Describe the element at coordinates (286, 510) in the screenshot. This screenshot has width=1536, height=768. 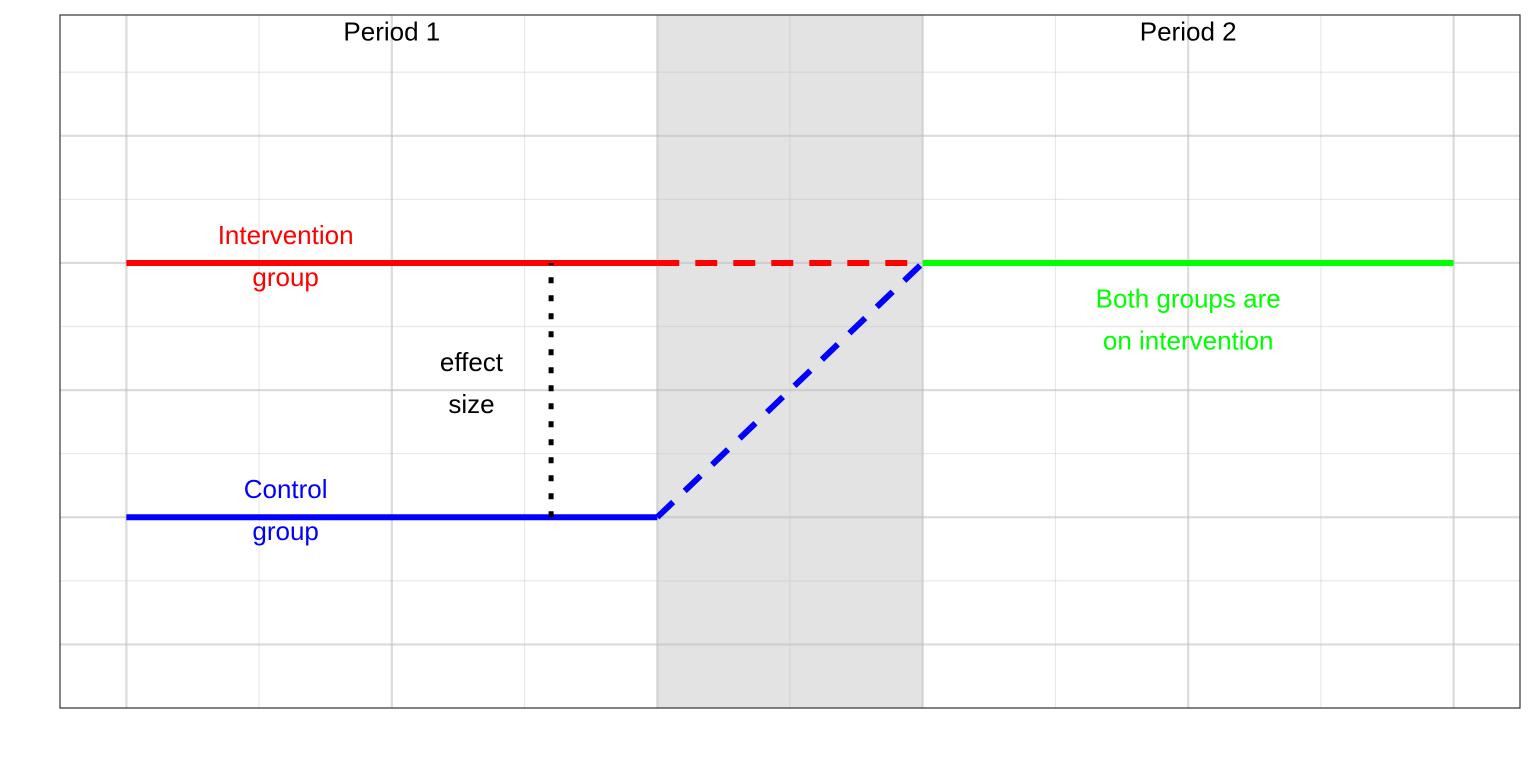
I see `annotation-control: Control group` at that location.